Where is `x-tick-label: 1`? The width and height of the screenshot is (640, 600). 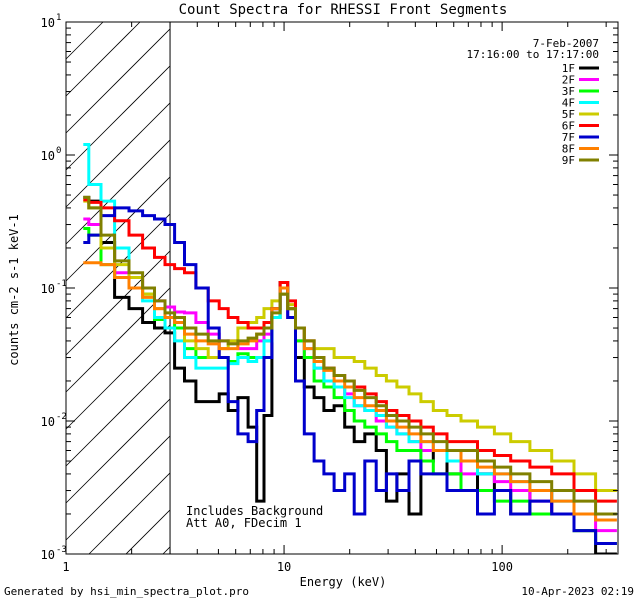 x-tick-label: 1 is located at coordinates (65, 567).